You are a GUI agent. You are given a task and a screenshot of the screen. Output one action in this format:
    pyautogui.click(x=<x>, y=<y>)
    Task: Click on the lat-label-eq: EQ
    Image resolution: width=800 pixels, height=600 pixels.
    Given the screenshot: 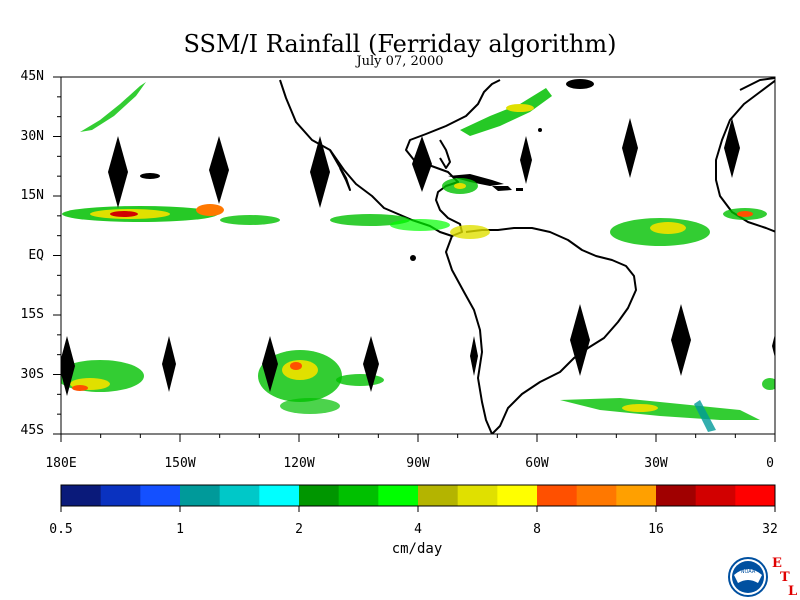 What is the action you would take?
    pyautogui.click(x=36, y=255)
    